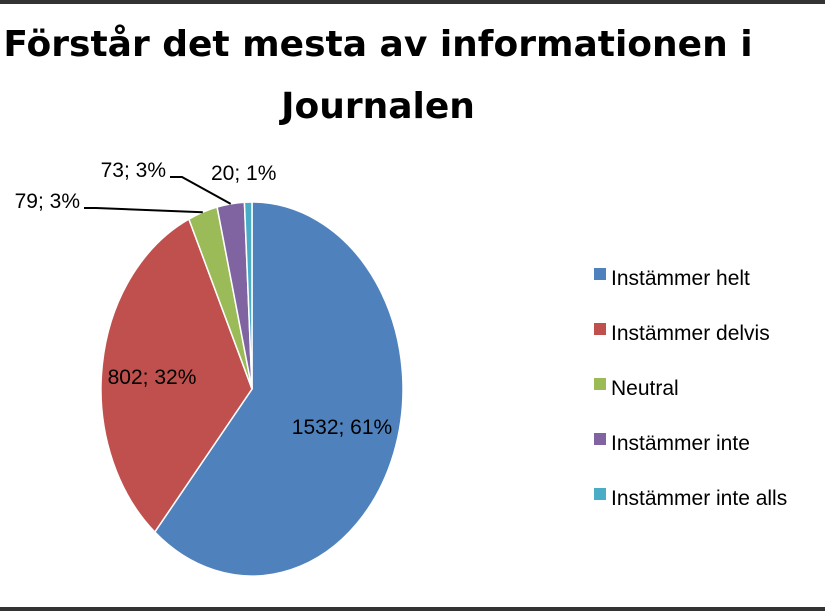 The height and width of the screenshot is (611, 825). I want to click on data-label-neutral: 79; 3%, so click(47, 201).